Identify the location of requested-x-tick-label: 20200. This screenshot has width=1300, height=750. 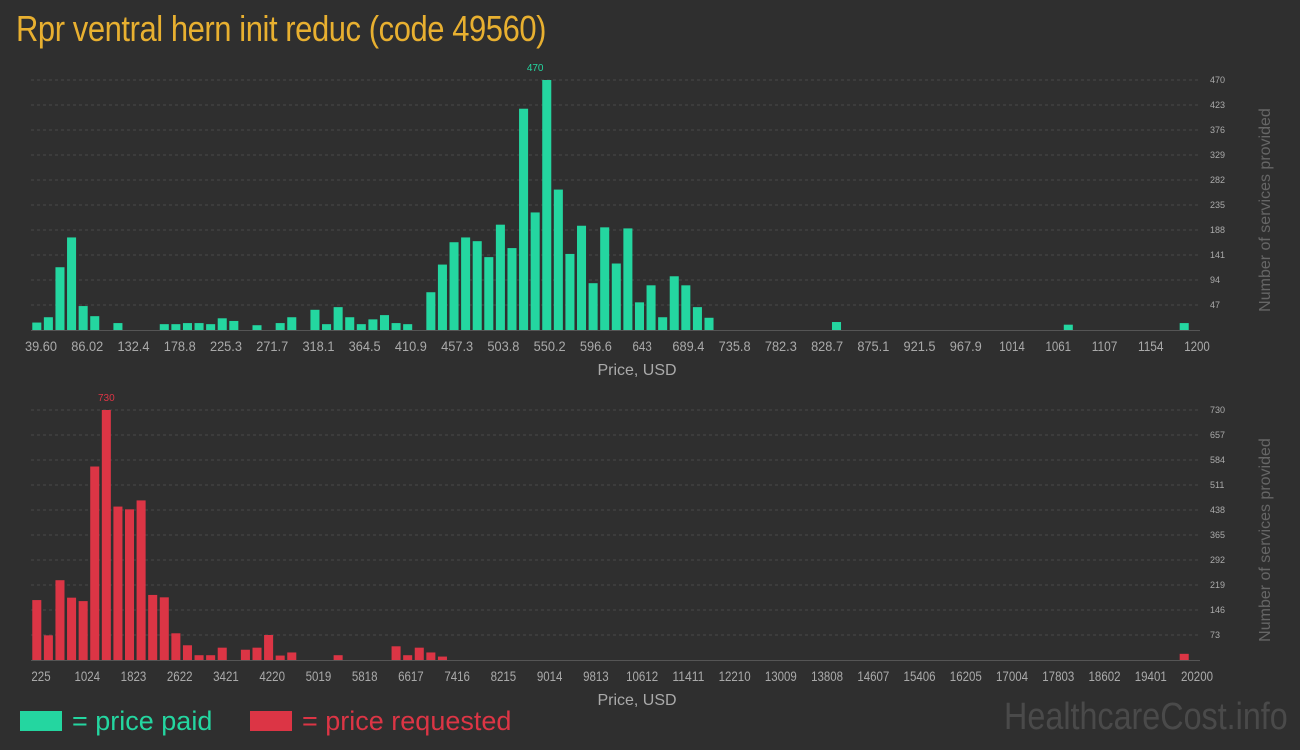
(1197, 676).